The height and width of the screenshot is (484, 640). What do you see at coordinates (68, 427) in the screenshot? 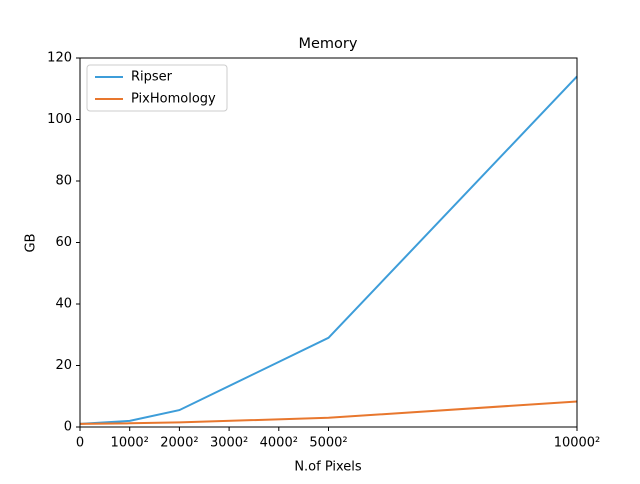
I see `y-tick-label: 0` at bounding box center [68, 427].